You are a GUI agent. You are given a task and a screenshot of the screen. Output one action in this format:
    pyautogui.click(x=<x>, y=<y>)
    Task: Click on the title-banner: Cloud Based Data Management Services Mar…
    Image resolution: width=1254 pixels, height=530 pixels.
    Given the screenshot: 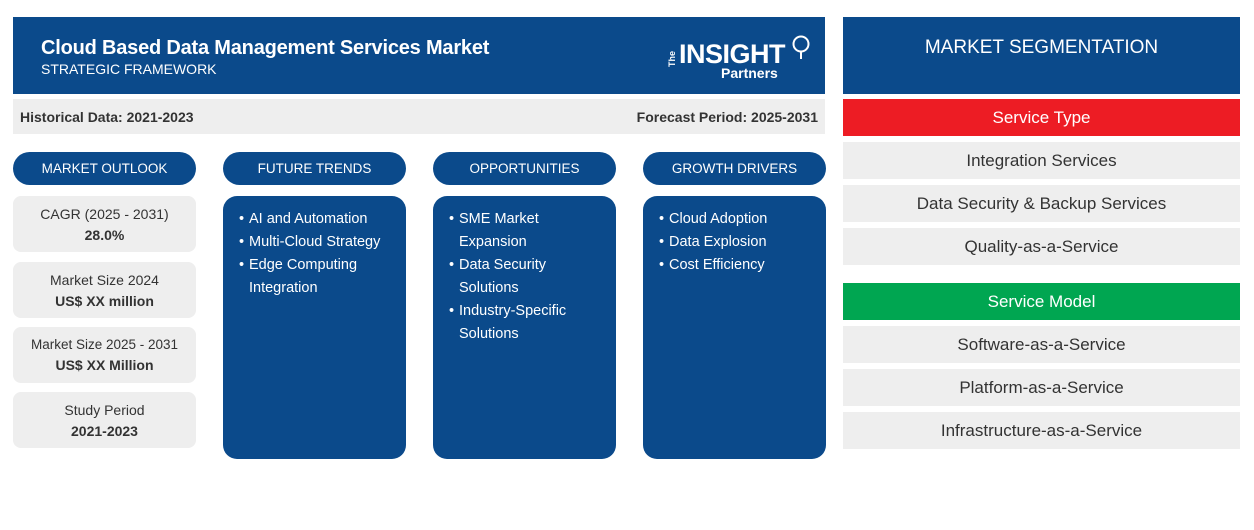 What is the action you would take?
    pyautogui.click(x=419, y=55)
    